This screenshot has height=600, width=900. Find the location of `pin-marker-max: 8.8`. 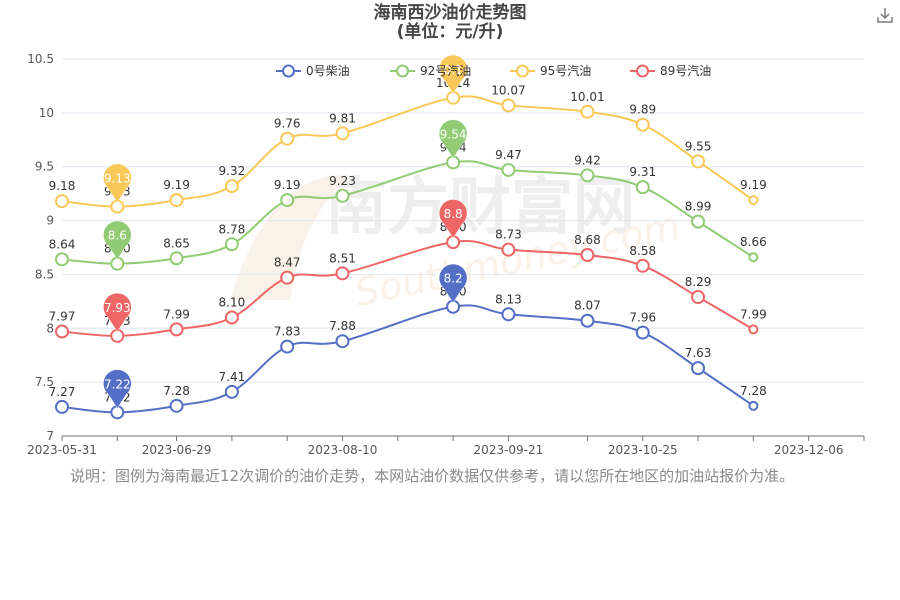

pin-marker-max: 8.8 is located at coordinates (453, 219).